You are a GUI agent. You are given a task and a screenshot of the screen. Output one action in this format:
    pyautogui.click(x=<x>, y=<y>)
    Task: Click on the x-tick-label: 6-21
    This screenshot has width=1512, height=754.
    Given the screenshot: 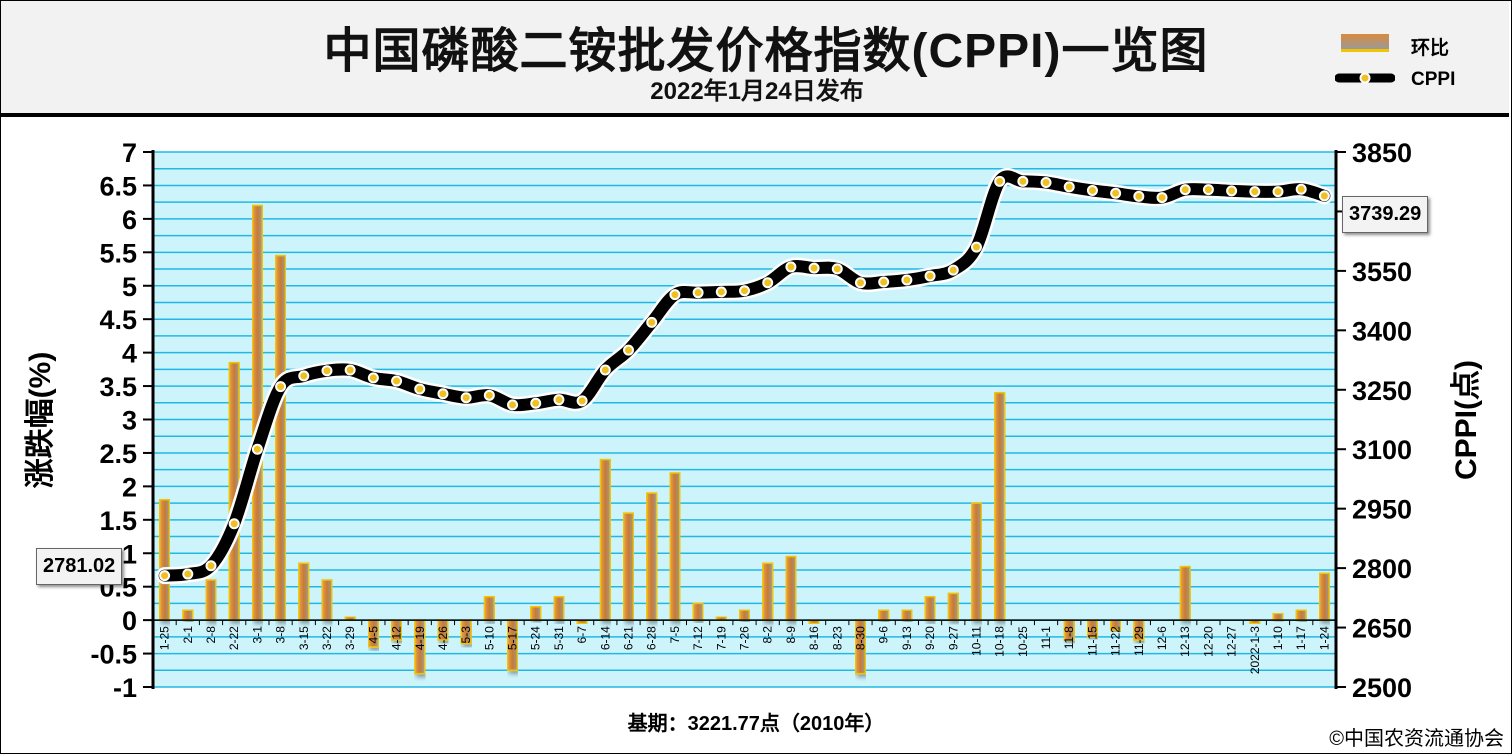 What is the action you would take?
    pyautogui.click(x=629, y=638)
    